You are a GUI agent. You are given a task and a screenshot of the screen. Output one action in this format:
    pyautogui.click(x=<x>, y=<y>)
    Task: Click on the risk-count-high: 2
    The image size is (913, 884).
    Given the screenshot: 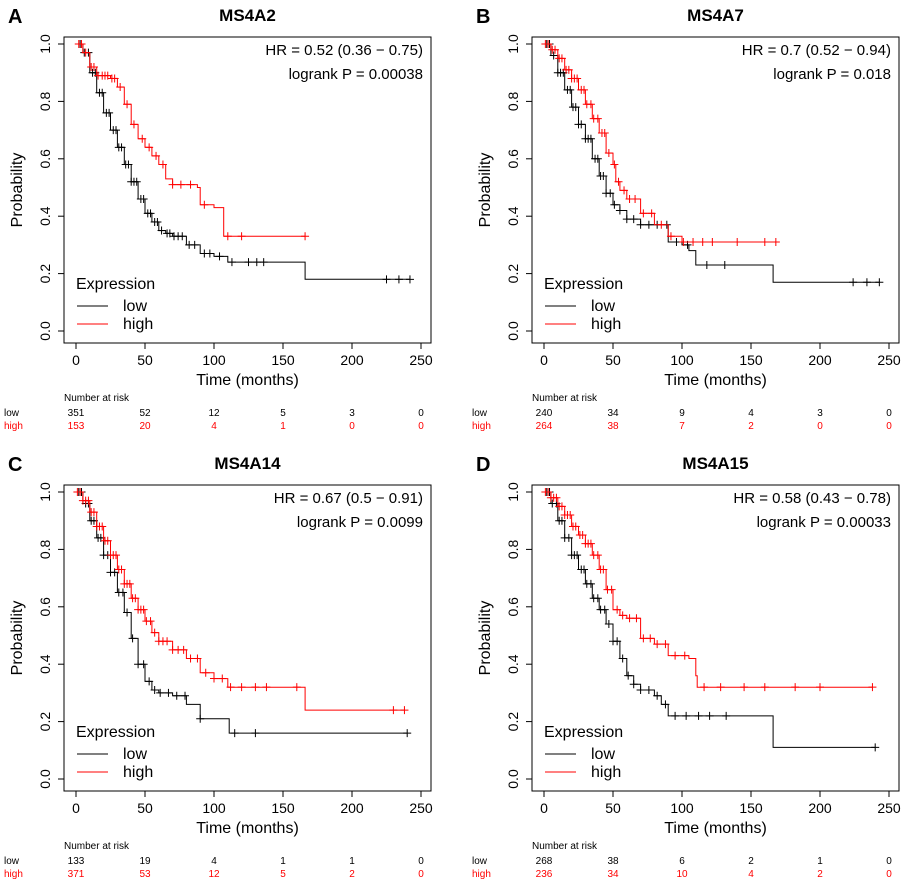 What is the action you would take?
    pyautogui.click(x=751, y=426)
    